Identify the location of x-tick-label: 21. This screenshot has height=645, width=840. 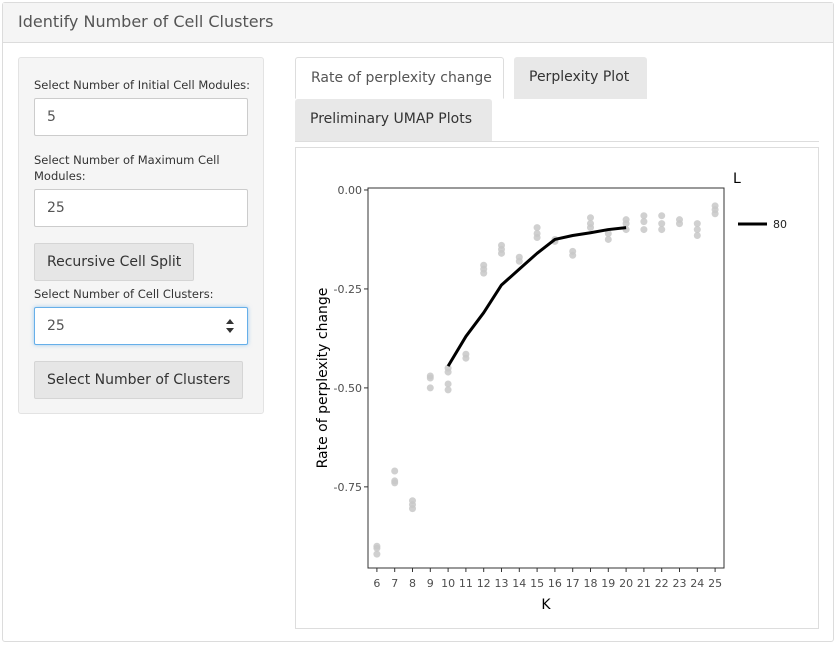
(644, 583).